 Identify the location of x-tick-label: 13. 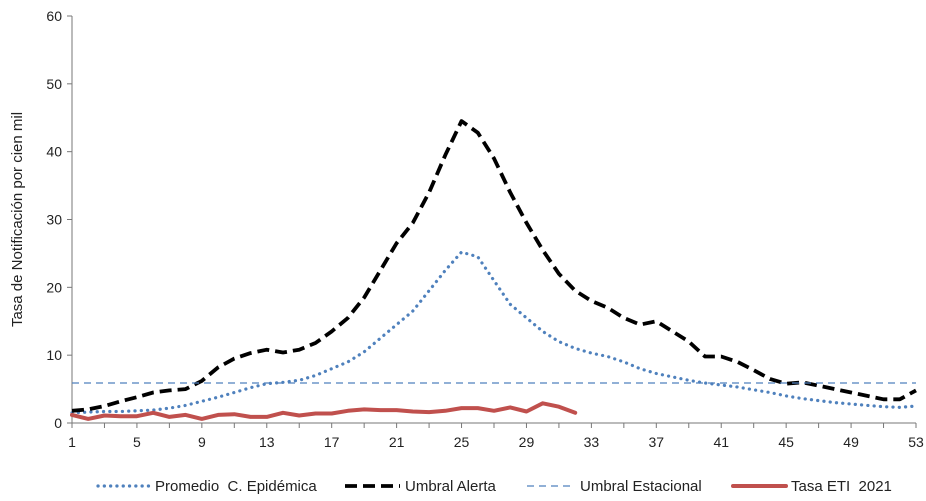
(267, 442).